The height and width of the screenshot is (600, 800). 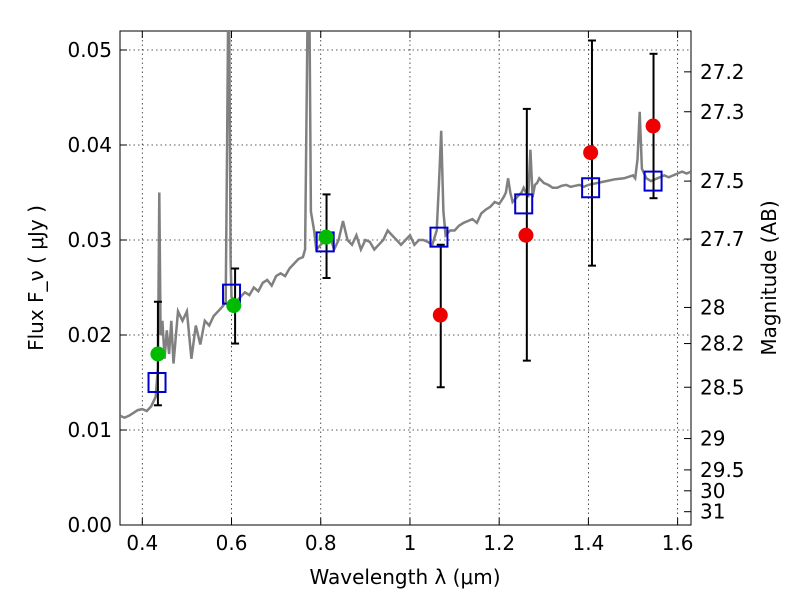 What do you see at coordinates (678, 543) in the screenshot?
I see `x-tick-label: 1.6` at bounding box center [678, 543].